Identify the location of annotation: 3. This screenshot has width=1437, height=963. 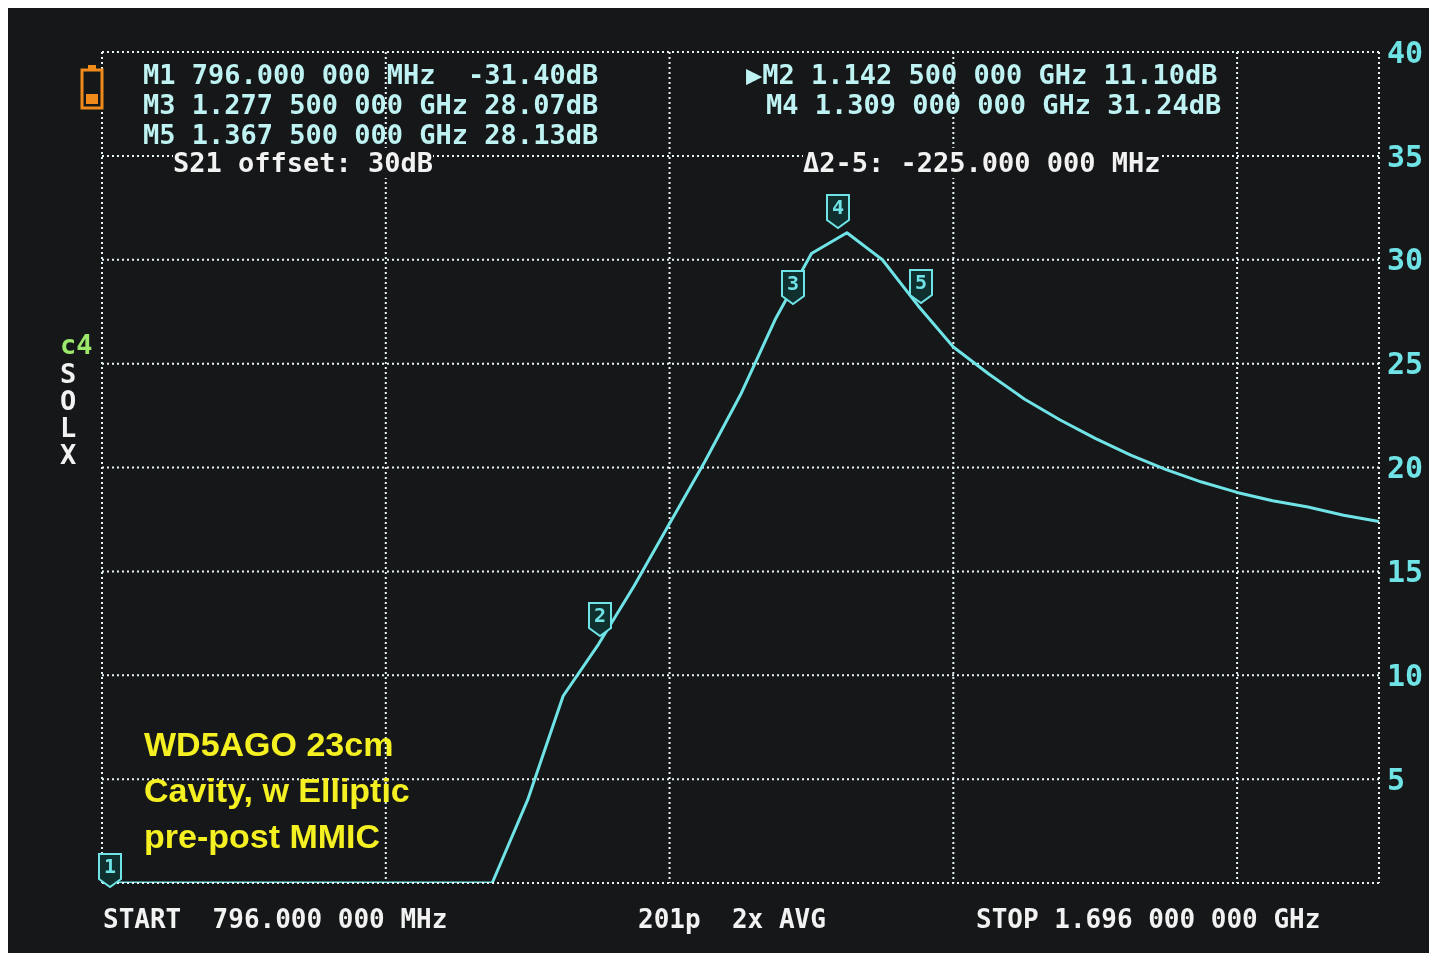
(792, 283).